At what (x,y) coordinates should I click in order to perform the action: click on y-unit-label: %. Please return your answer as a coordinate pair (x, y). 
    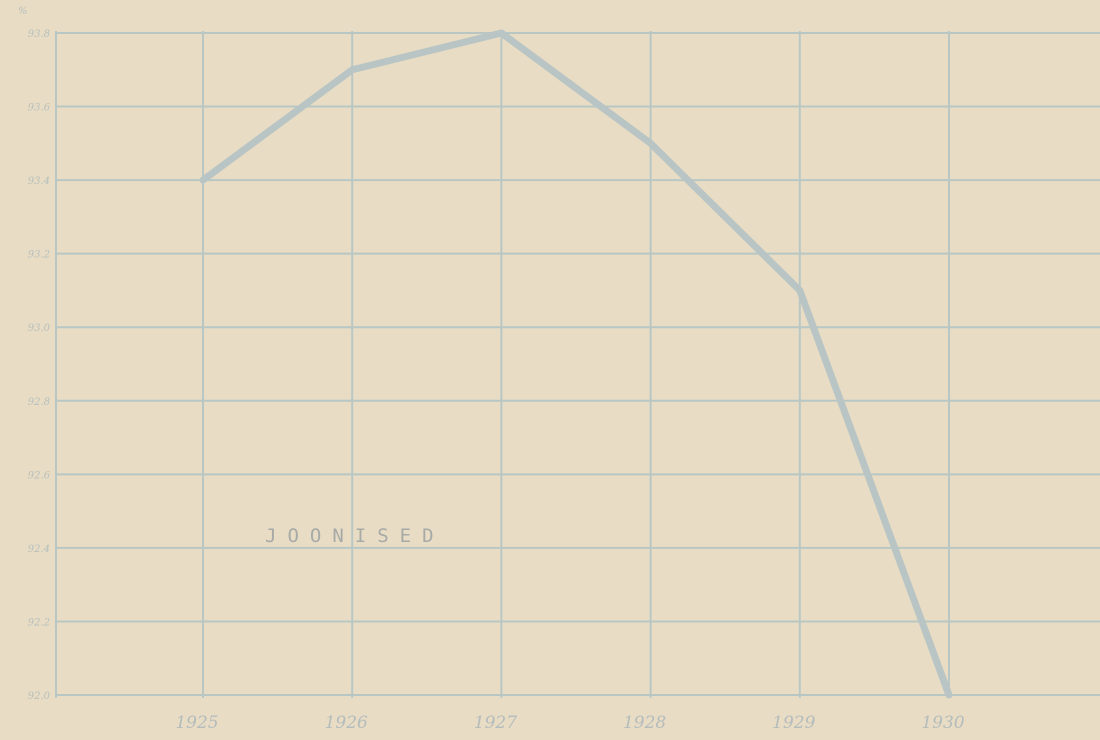
    Looking at the image, I should click on (23, 11).